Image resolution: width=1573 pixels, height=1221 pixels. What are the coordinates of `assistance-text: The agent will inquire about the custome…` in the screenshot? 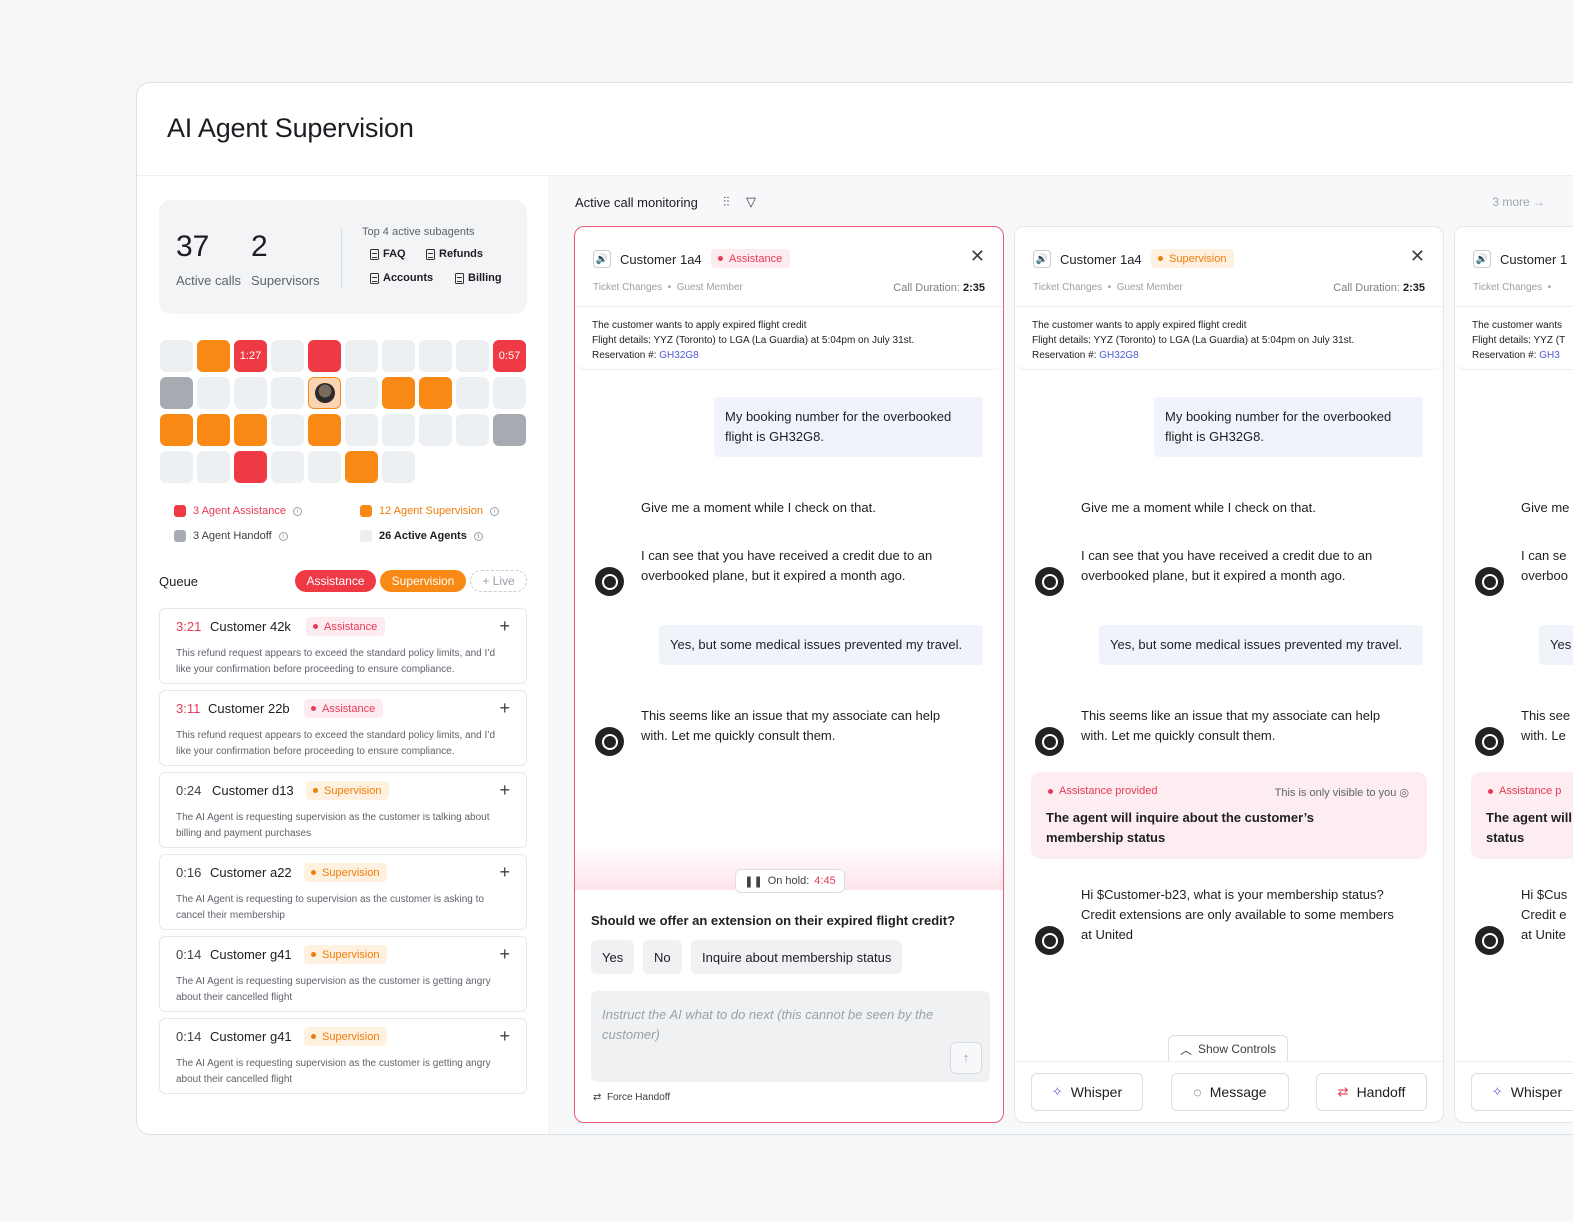 It's located at (1180, 827).